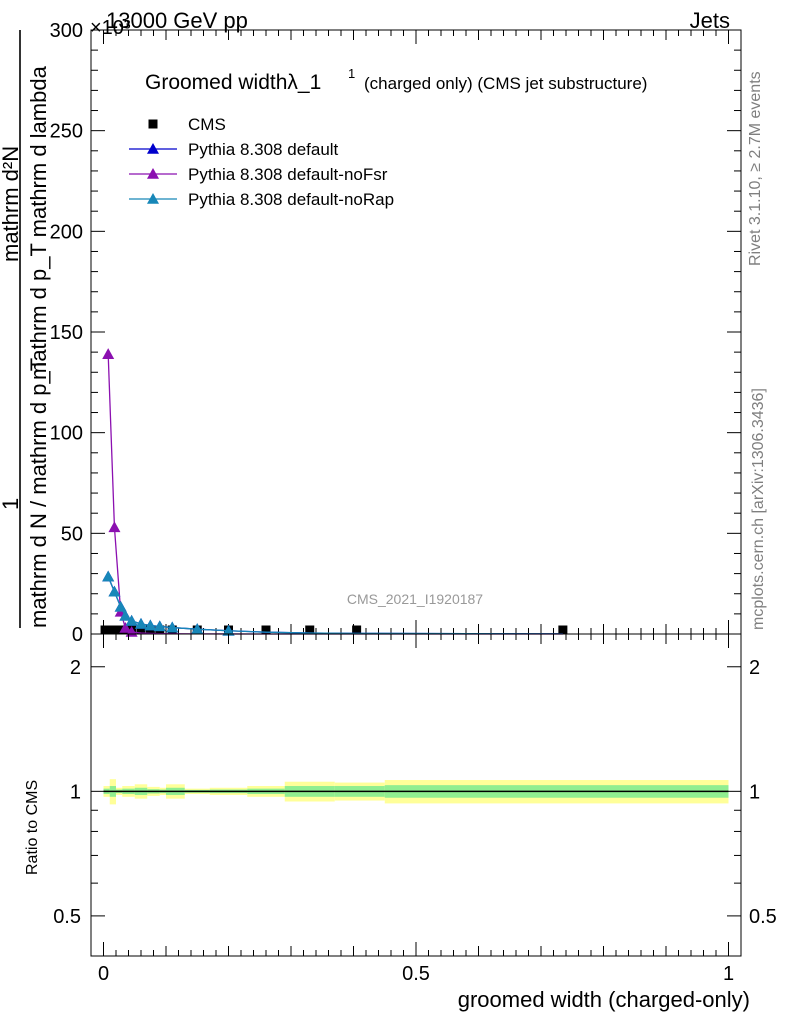 The height and width of the screenshot is (1029, 786). What do you see at coordinates (67, 917) in the screenshot?
I see `ratio-ytick-label: 0.5` at bounding box center [67, 917].